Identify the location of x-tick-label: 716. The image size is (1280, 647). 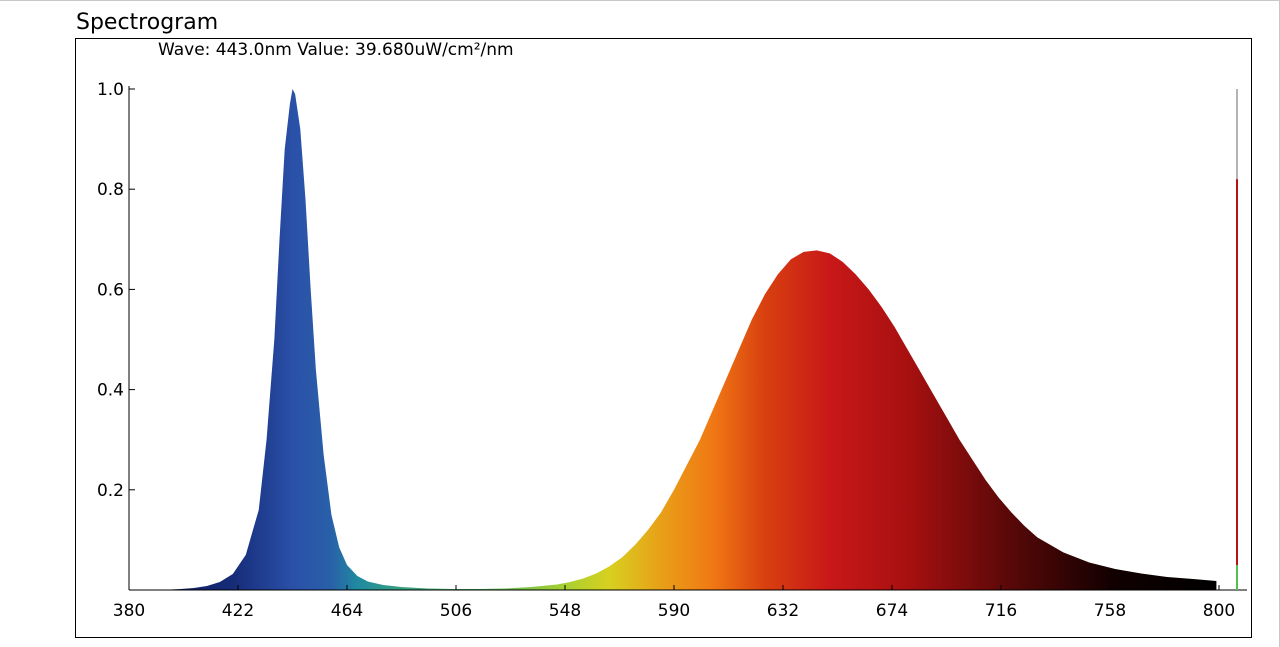
(1001, 611).